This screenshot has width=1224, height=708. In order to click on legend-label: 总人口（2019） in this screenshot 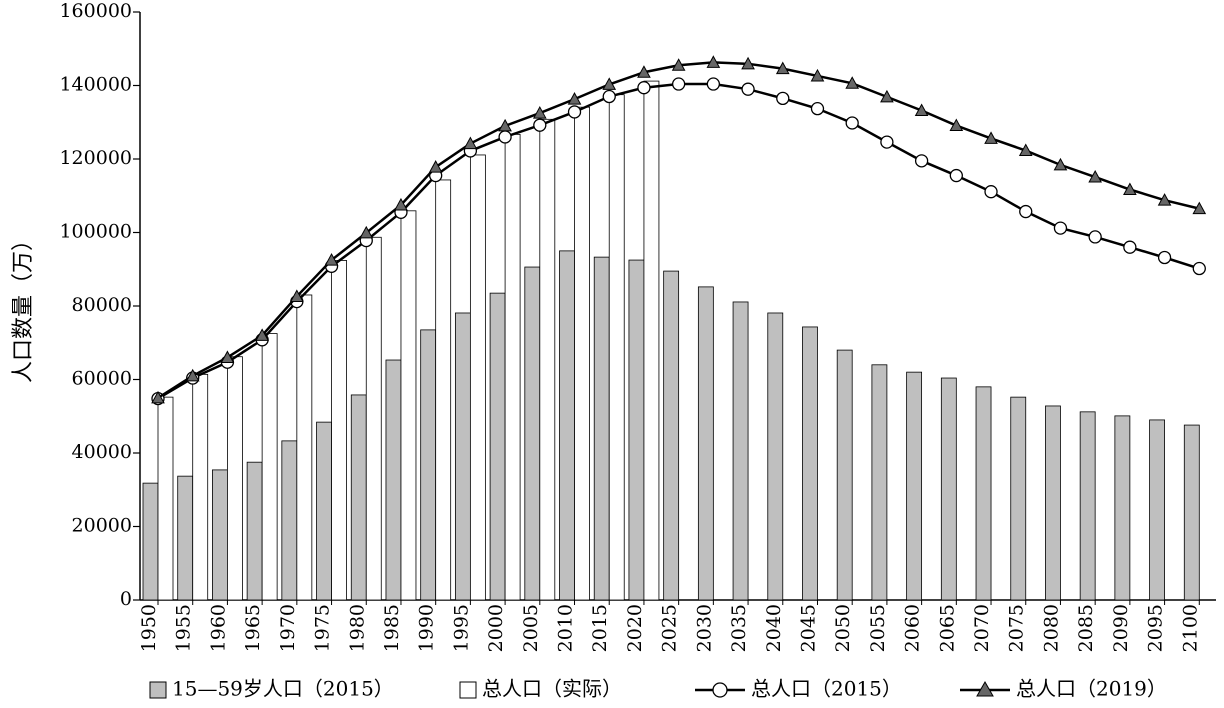, I will do `click(1091, 689)`.